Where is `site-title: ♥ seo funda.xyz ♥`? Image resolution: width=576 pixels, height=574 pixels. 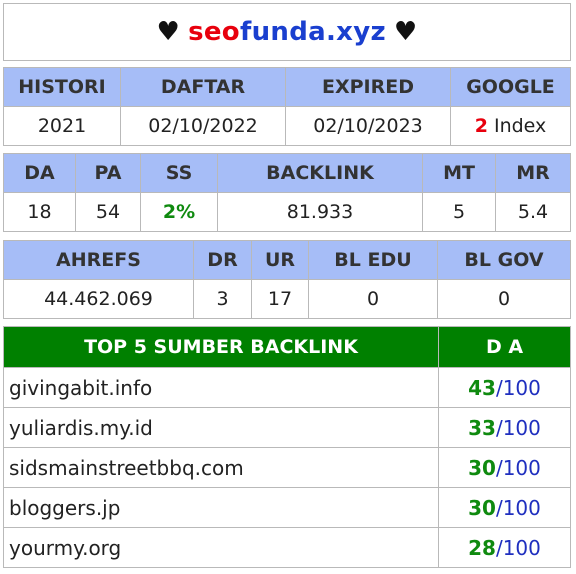
site-title: ♥ seo funda.xyz ♥ is located at coordinates (287, 32).